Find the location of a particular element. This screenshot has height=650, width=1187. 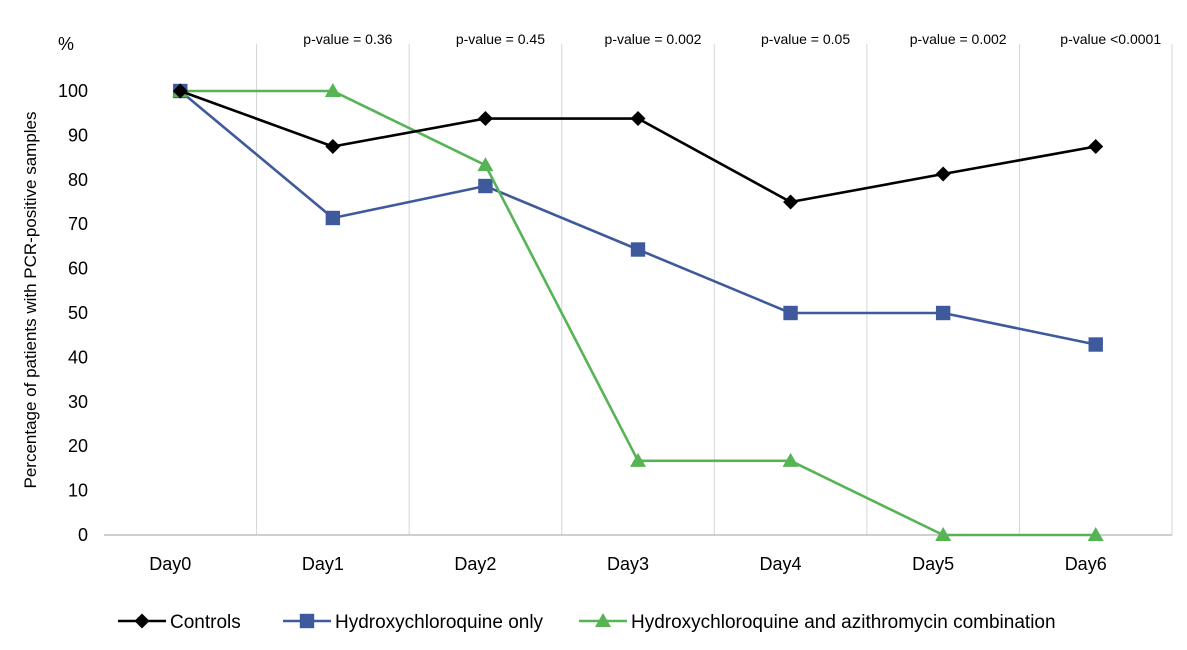

x-tick-labels: Day0 Day1 Day2 Day3 Day4 Day5 Day6 is located at coordinates (627, 564).